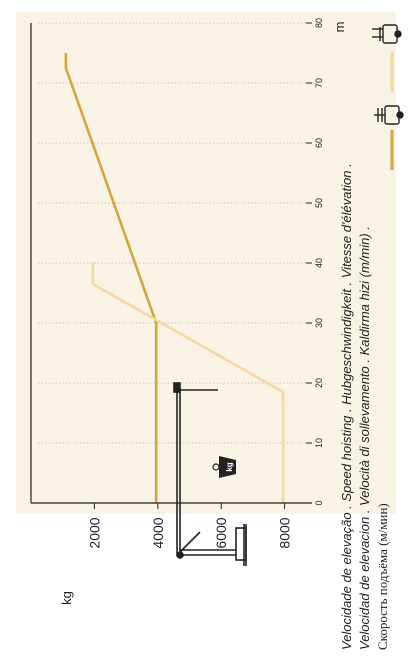 The image size is (409, 658). Describe the element at coordinates (224, 467) in the screenshot. I see `weight-icon: kg` at that location.